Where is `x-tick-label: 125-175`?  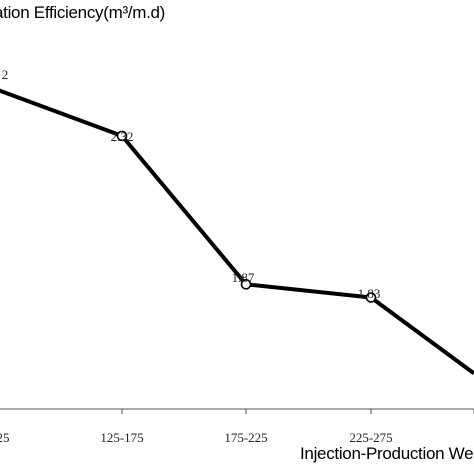
x-tick-label: 125-175 is located at coordinates (121, 437).